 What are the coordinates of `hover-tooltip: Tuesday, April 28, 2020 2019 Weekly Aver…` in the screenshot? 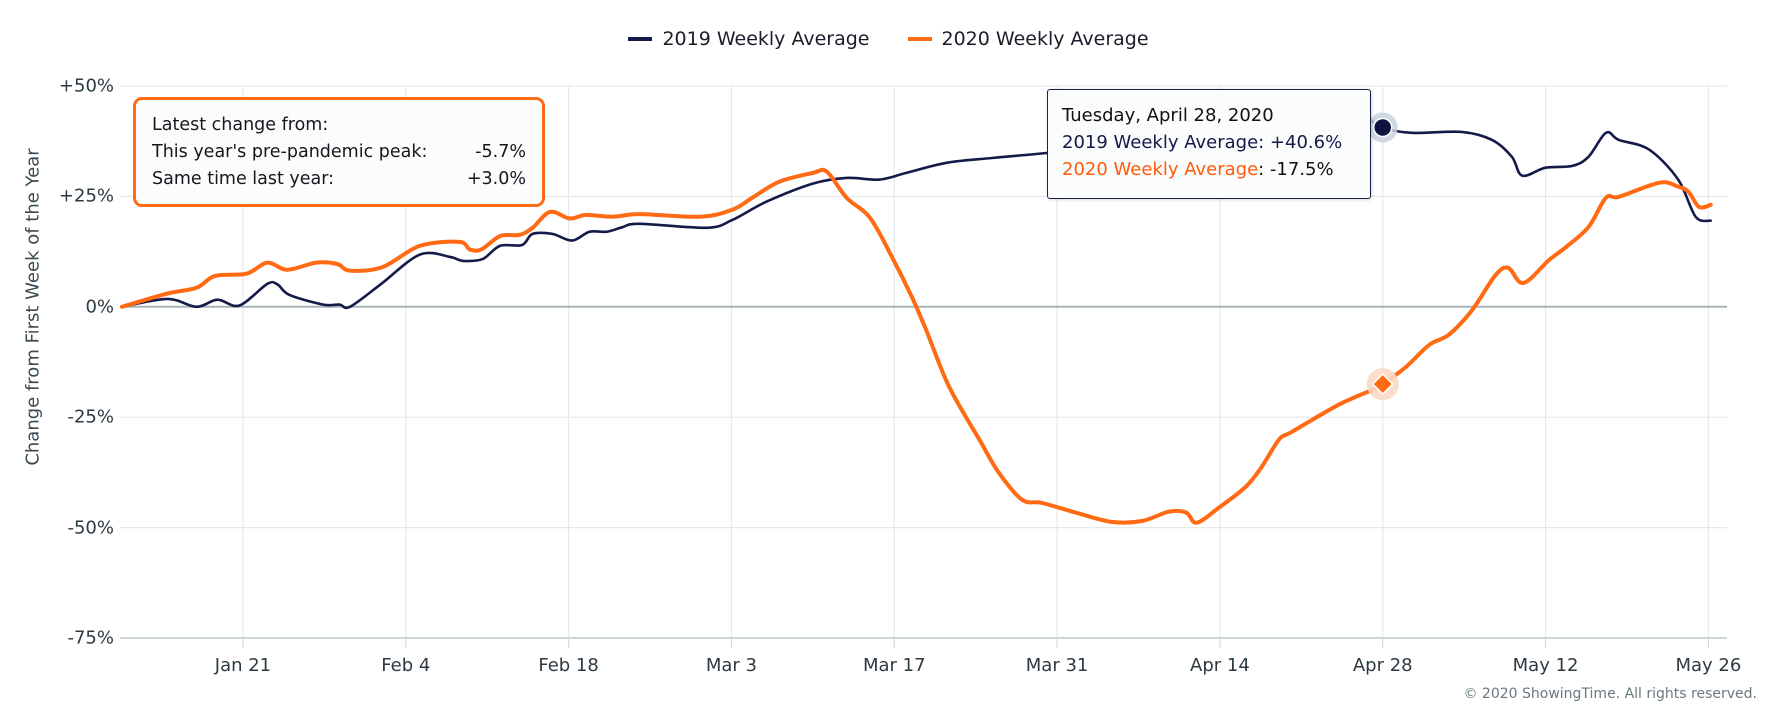 It's located at (1209, 144).